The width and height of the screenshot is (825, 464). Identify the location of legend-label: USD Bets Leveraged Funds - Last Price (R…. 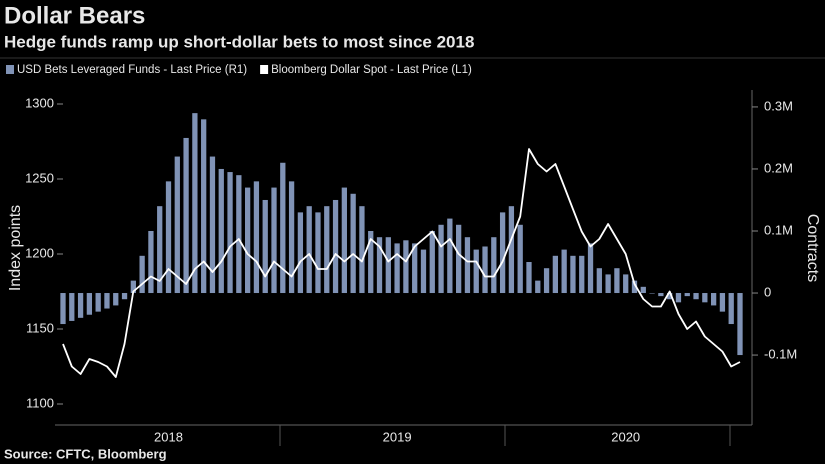
(132, 70).